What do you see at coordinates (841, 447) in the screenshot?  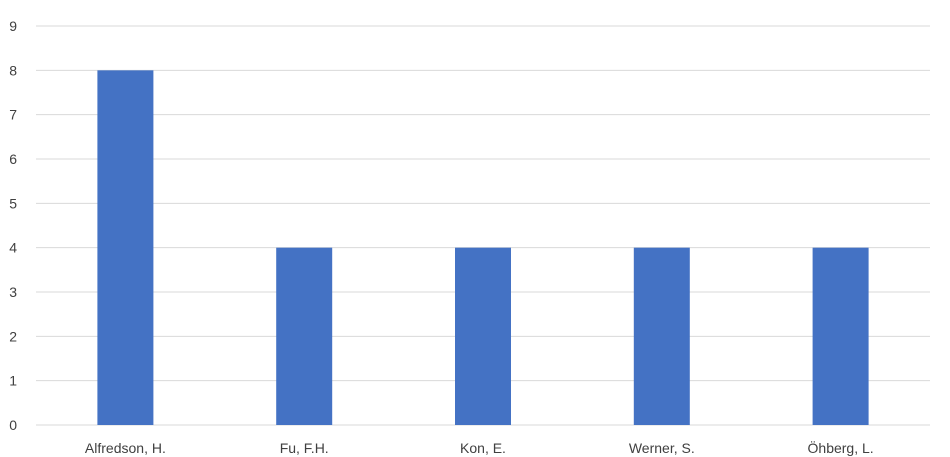 I see `x-tick-label: Öhberg, L.` at bounding box center [841, 447].